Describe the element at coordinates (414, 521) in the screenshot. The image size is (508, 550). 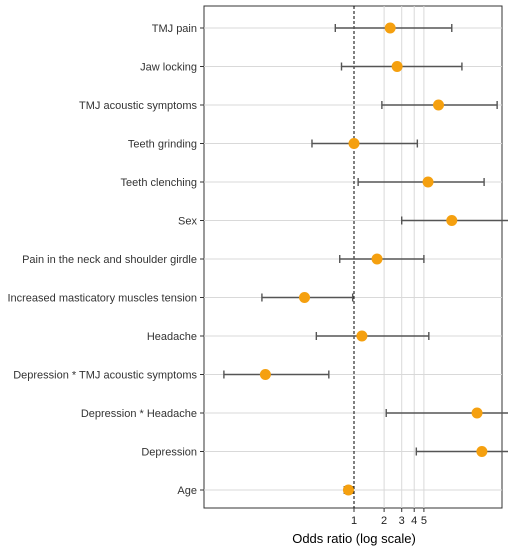
I see `x-tick-label: 4` at that location.